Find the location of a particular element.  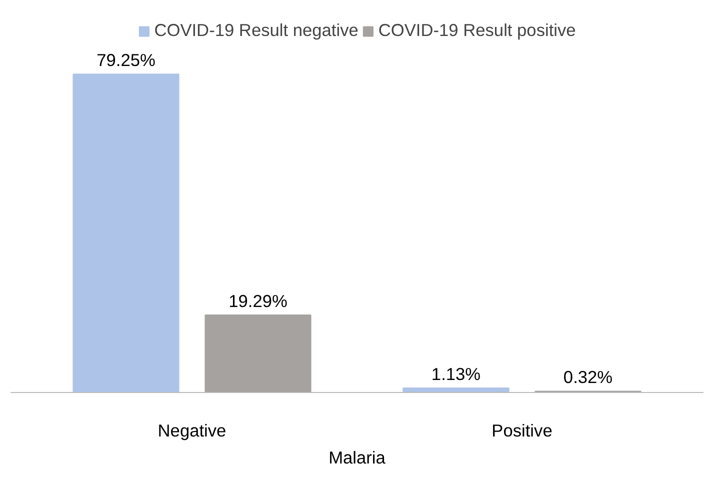

x-tick-label: Negative is located at coordinates (192, 430).